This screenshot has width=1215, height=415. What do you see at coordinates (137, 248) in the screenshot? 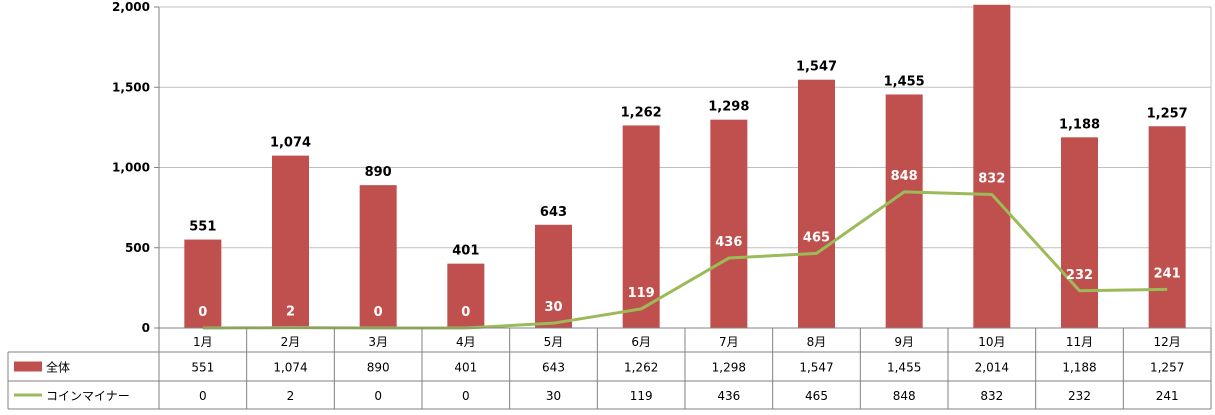
I see `y-tick-label: 500` at bounding box center [137, 248].